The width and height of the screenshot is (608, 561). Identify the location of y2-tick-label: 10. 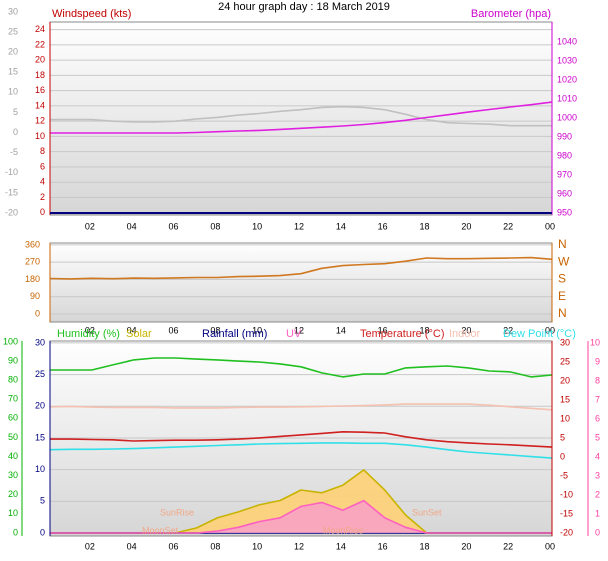
(565, 418).